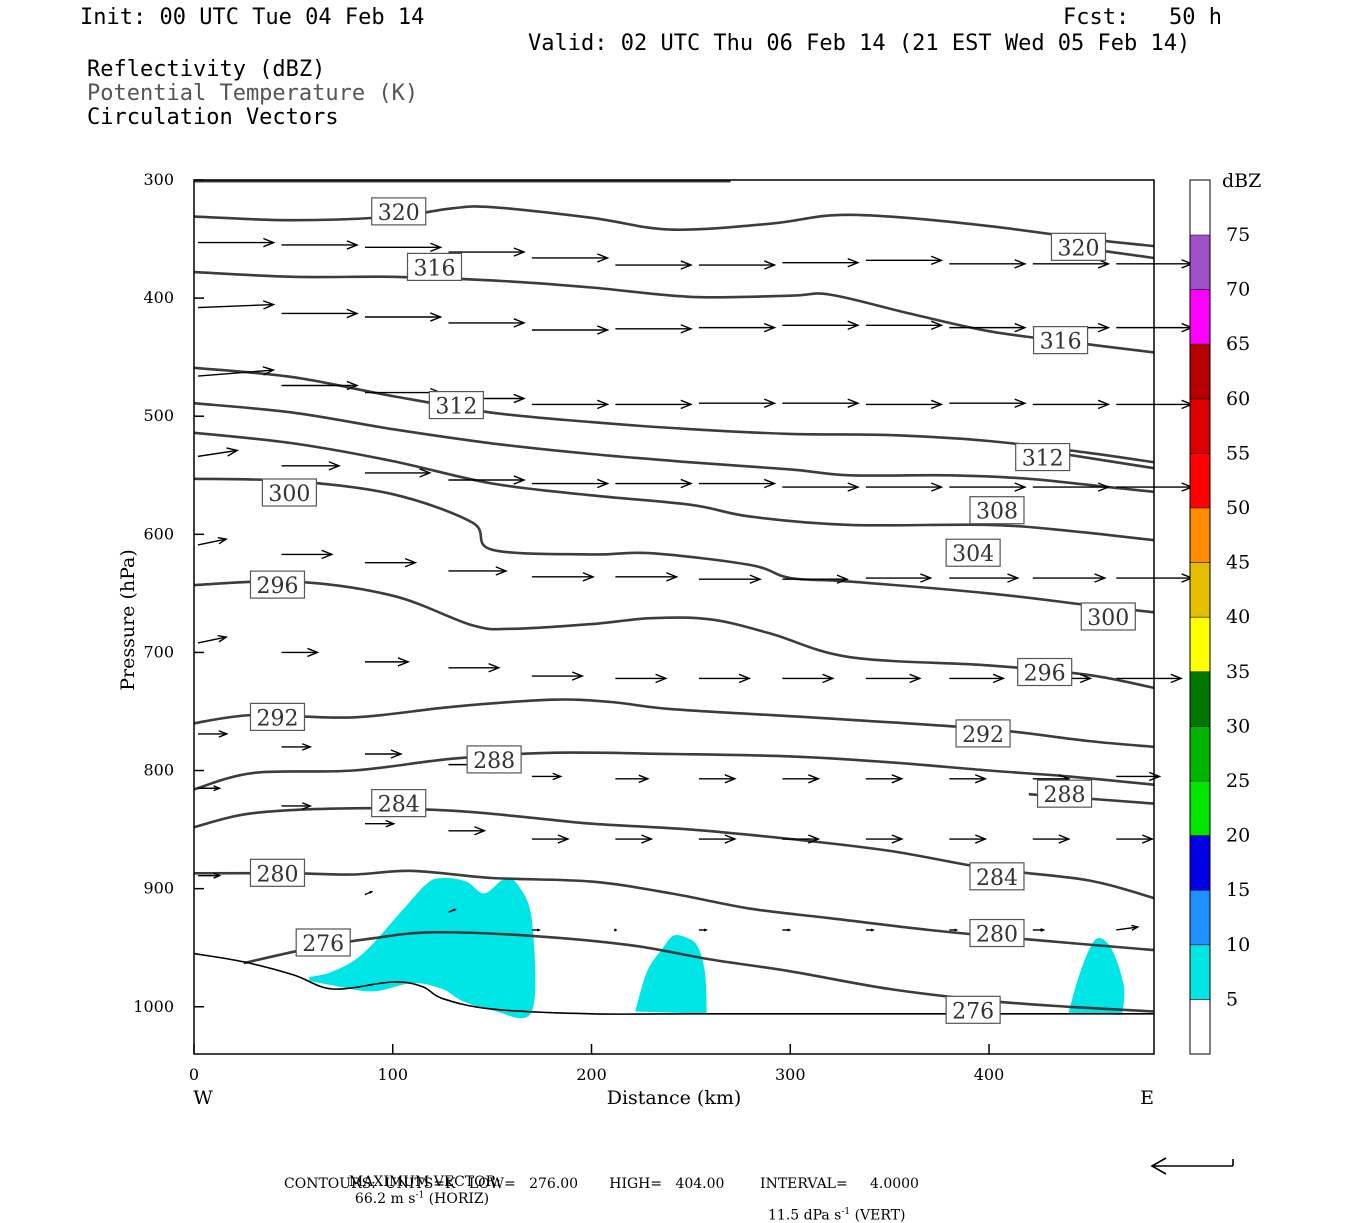  I want to click on forecast-hour: Fcst: 50 h, so click(1142, 17).